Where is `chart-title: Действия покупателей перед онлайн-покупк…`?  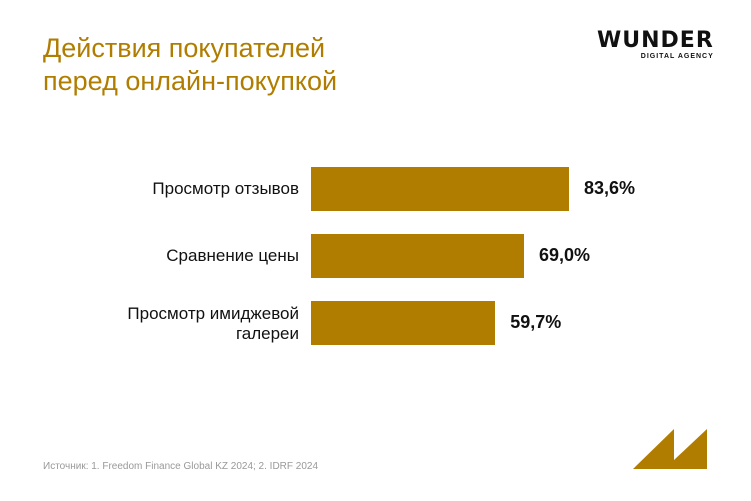 chart-title: Действия покупателей перед онлайн-покупк… is located at coordinates (190, 65).